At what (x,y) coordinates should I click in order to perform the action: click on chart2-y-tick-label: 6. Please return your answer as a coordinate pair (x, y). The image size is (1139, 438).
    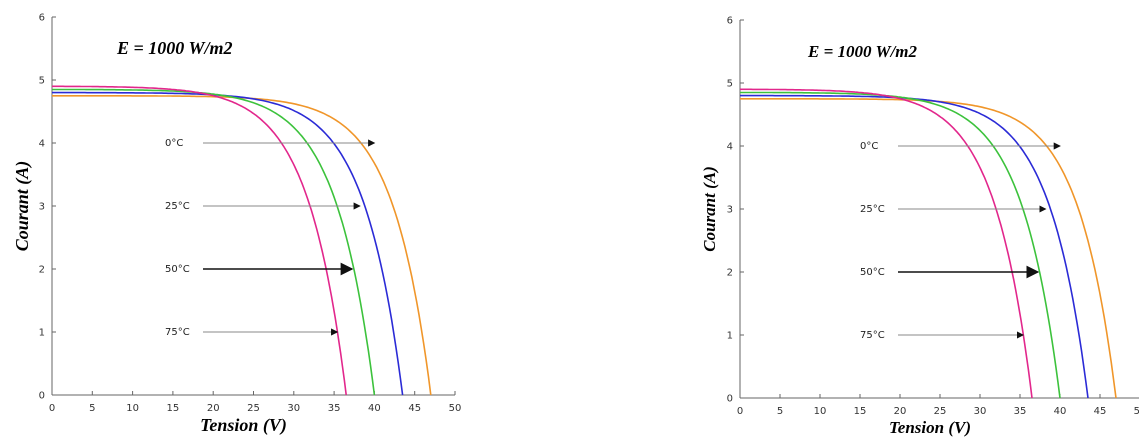
    Looking at the image, I should click on (730, 21).